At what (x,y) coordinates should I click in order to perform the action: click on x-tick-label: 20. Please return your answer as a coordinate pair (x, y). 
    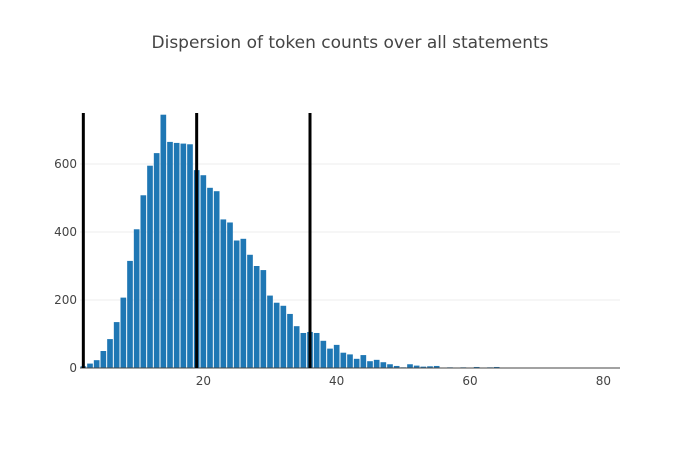
    Looking at the image, I should click on (203, 381).